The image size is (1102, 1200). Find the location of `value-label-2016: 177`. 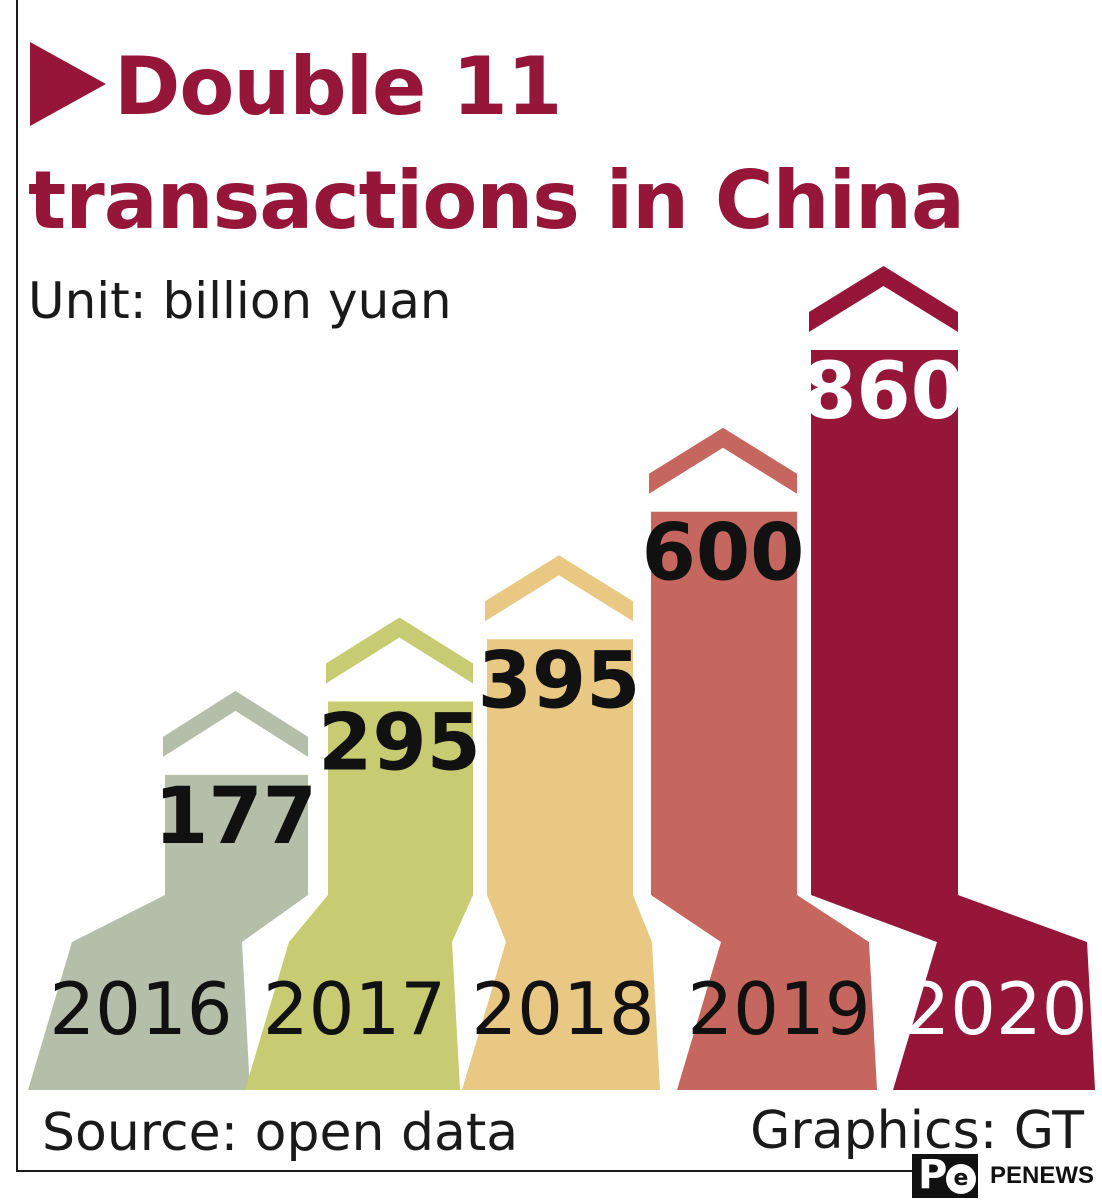

value-label-2016: 177 is located at coordinates (235, 817).